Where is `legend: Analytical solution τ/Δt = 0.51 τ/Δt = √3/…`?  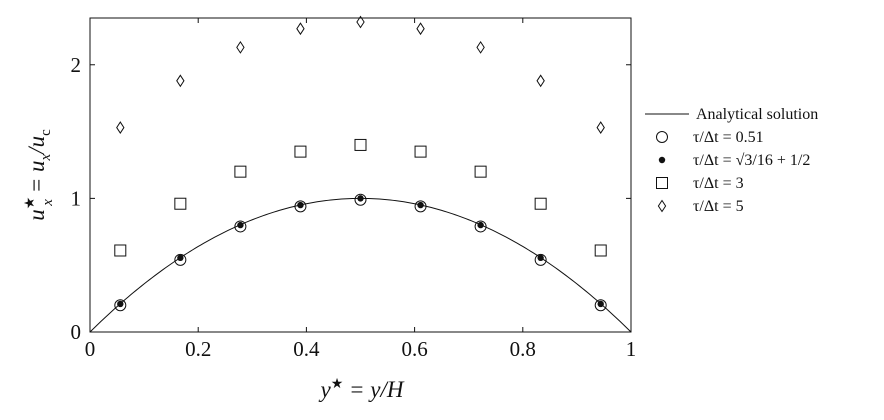
legend: Analytical solution τ/Δt = 0.51 τ/Δt = √3/… is located at coordinates (731, 160).